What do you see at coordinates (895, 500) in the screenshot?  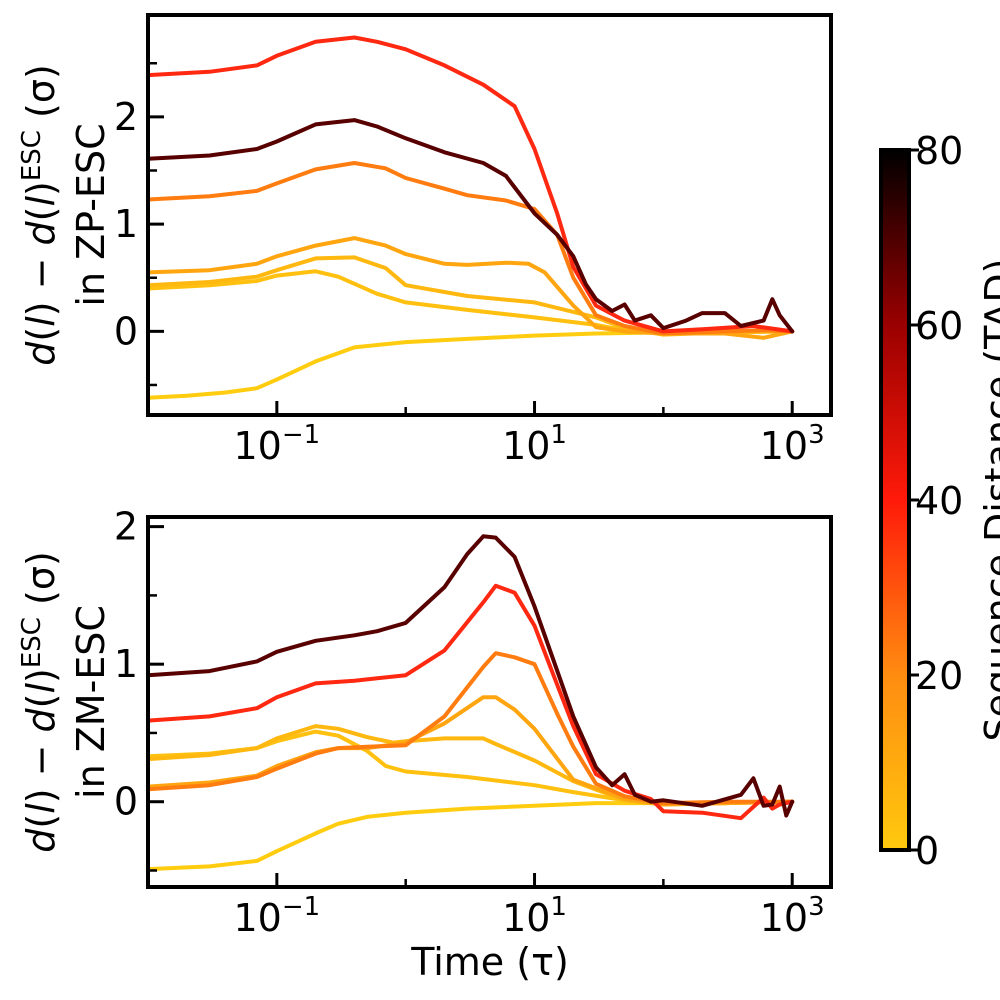 I see `colorbar-gradient` at bounding box center [895, 500].